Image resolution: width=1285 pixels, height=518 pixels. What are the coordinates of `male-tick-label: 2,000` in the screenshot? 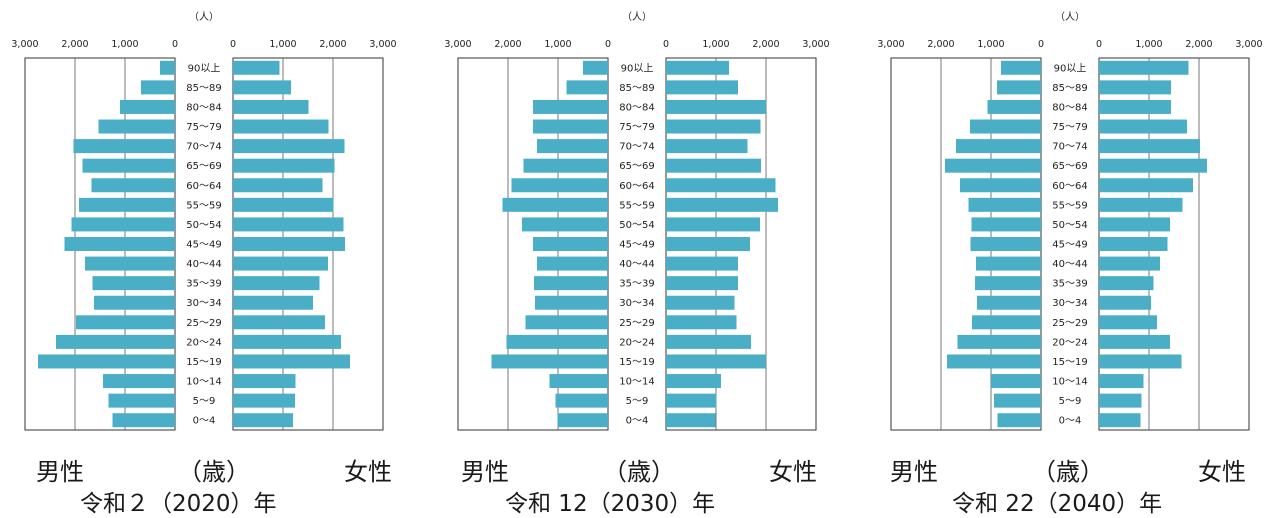 It's located at (940, 44).